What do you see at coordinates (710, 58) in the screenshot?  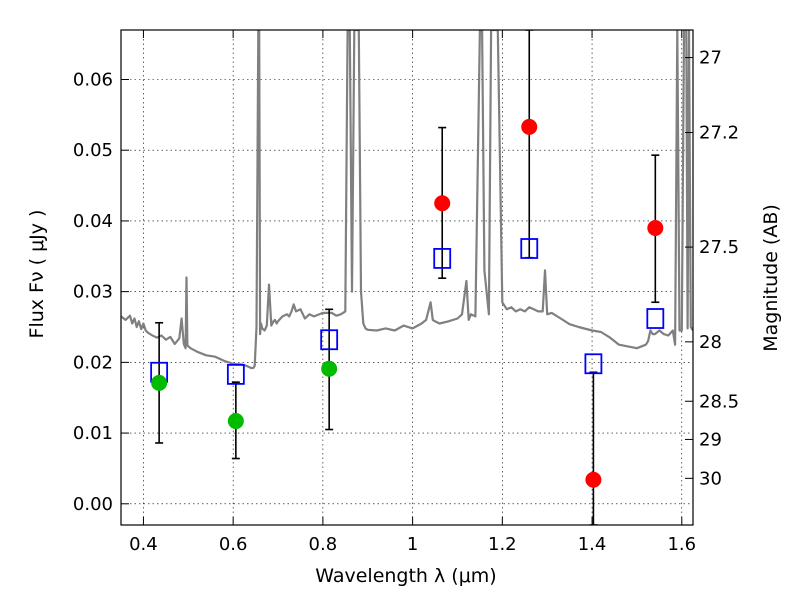 I see `right-tick-label: 27` at bounding box center [710, 58].